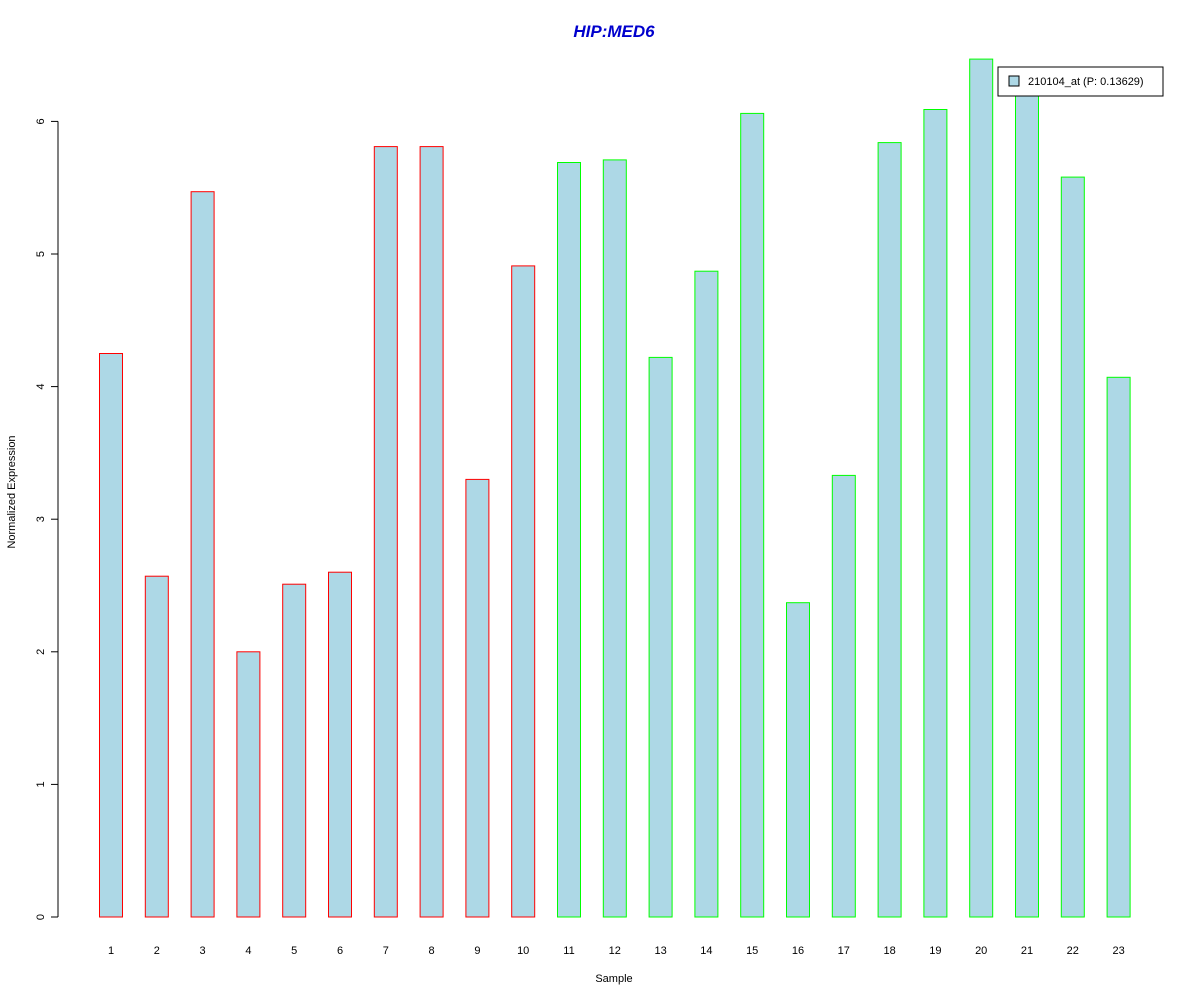 The height and width of the screenshot is (1000, 1200). What do you see at coordinates (41, 652) in the screenshot?
I see `y-tick-label: 2` at bounding box center [41, 652].